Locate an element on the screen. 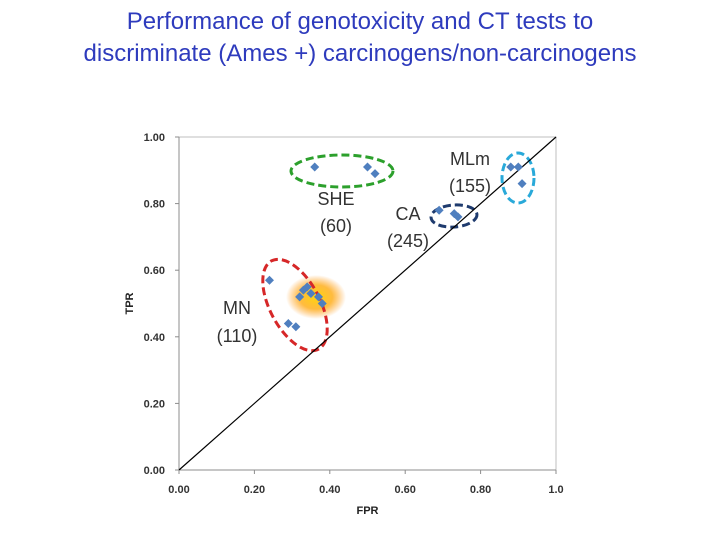 This screenshot has height=540, width=720. y-axis-title: TPR is located at coordinates (130, 303).